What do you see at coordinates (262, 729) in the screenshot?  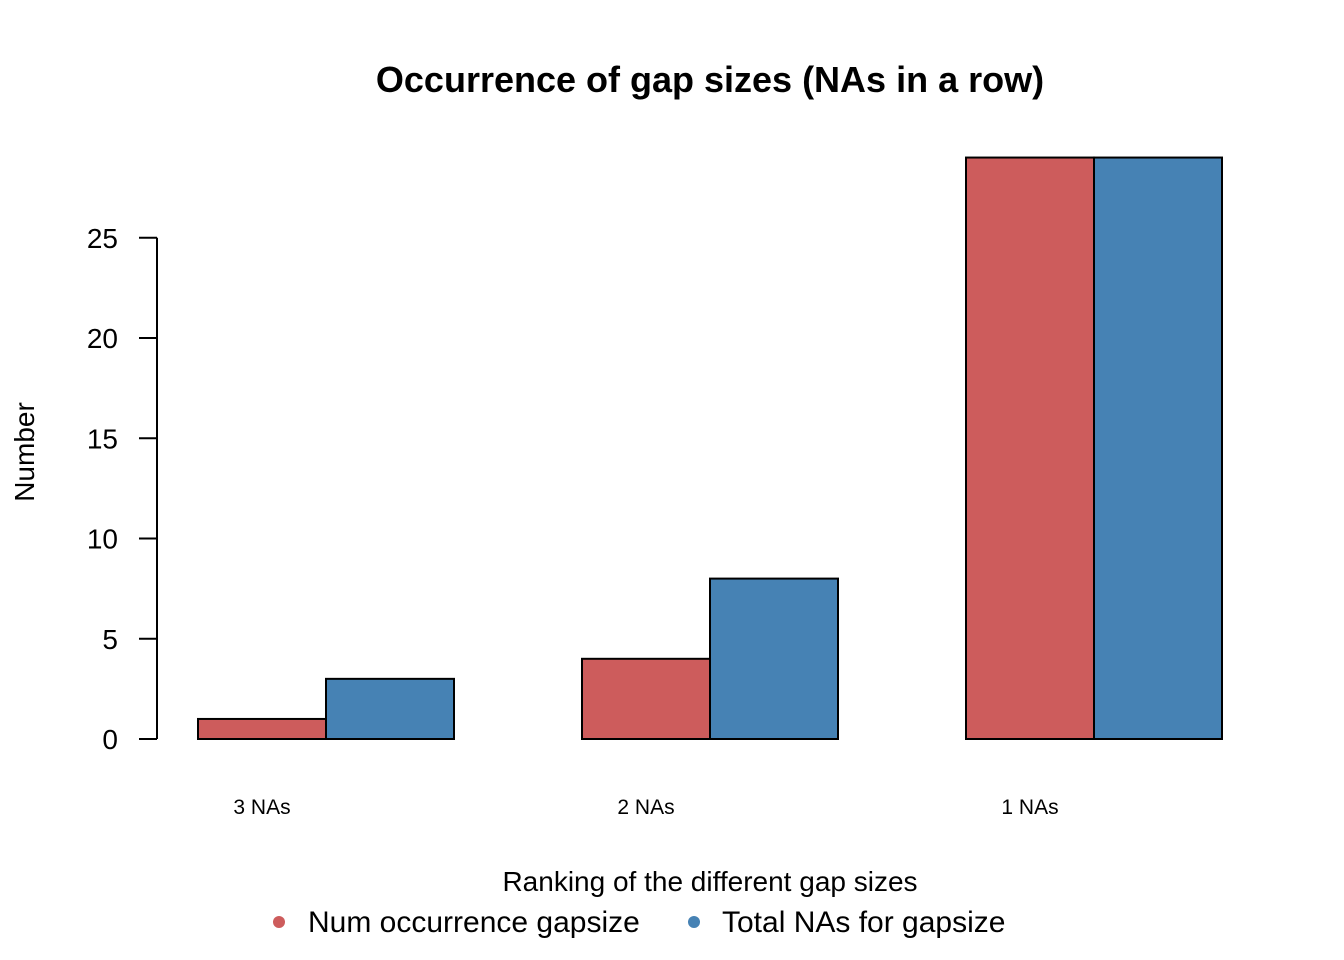 I see `bar-num-occurrence-3-nas` at bounding box center [262, 729].